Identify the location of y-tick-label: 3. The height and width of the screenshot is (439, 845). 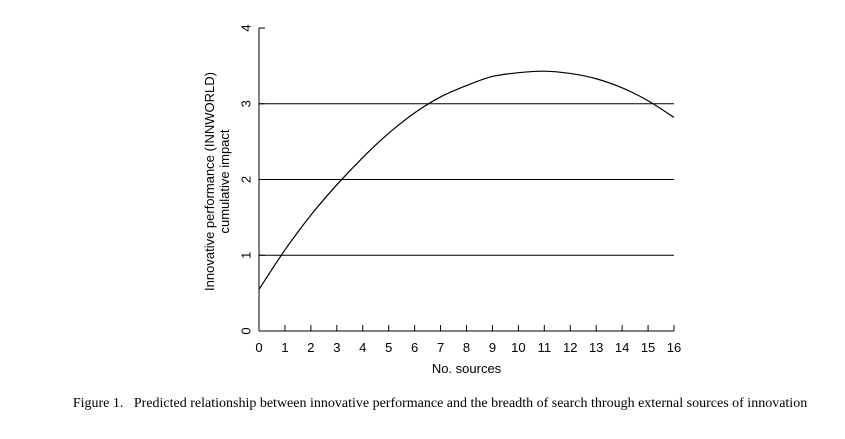
(246, 103).